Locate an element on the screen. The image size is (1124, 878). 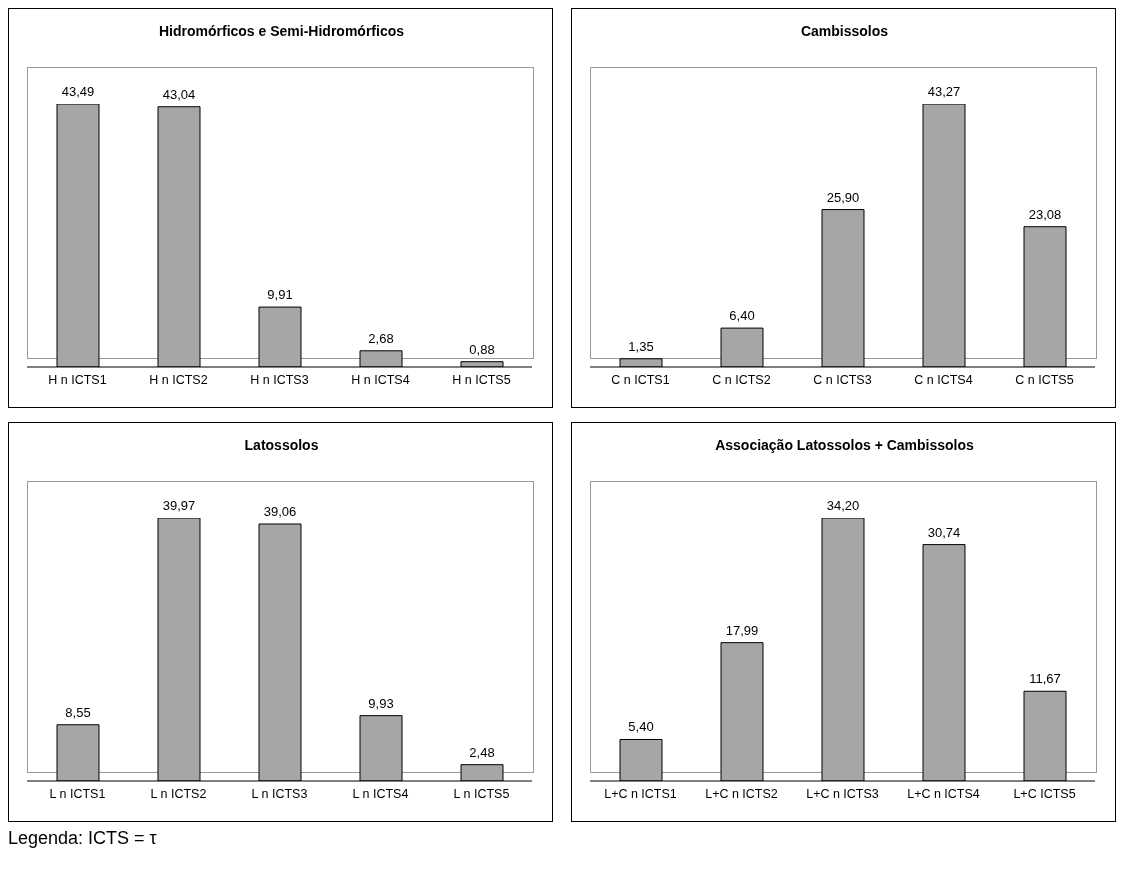
data-label: 2,68 is located at coordinates (381, 338).